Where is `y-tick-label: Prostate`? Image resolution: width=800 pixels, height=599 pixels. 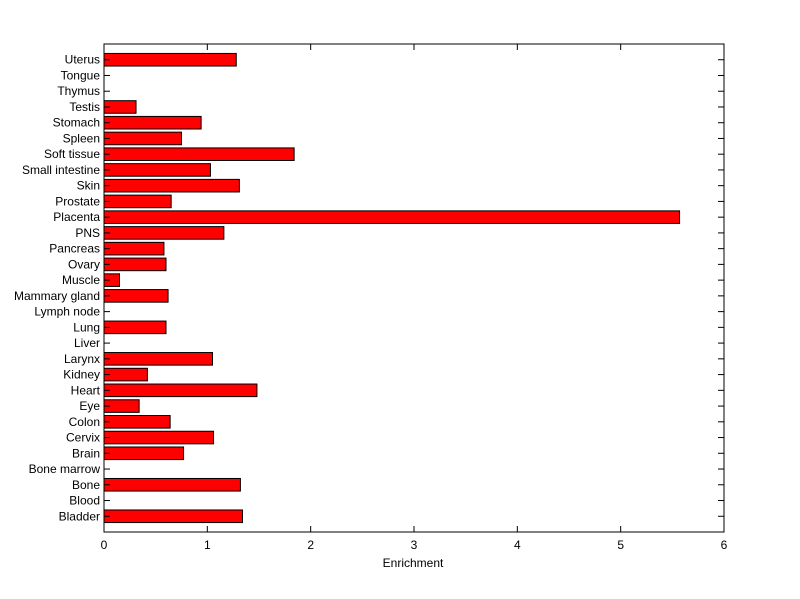
y-tick-label: Prostate is located at coordinates (77, 201).